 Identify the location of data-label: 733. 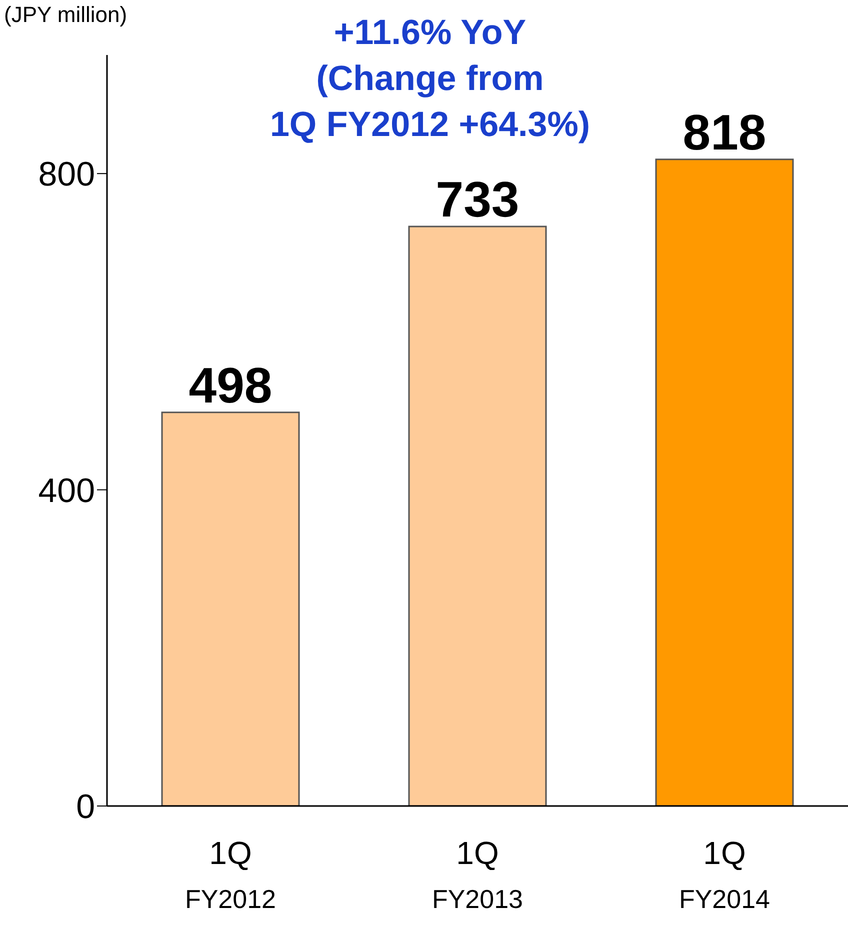
(478, 200).